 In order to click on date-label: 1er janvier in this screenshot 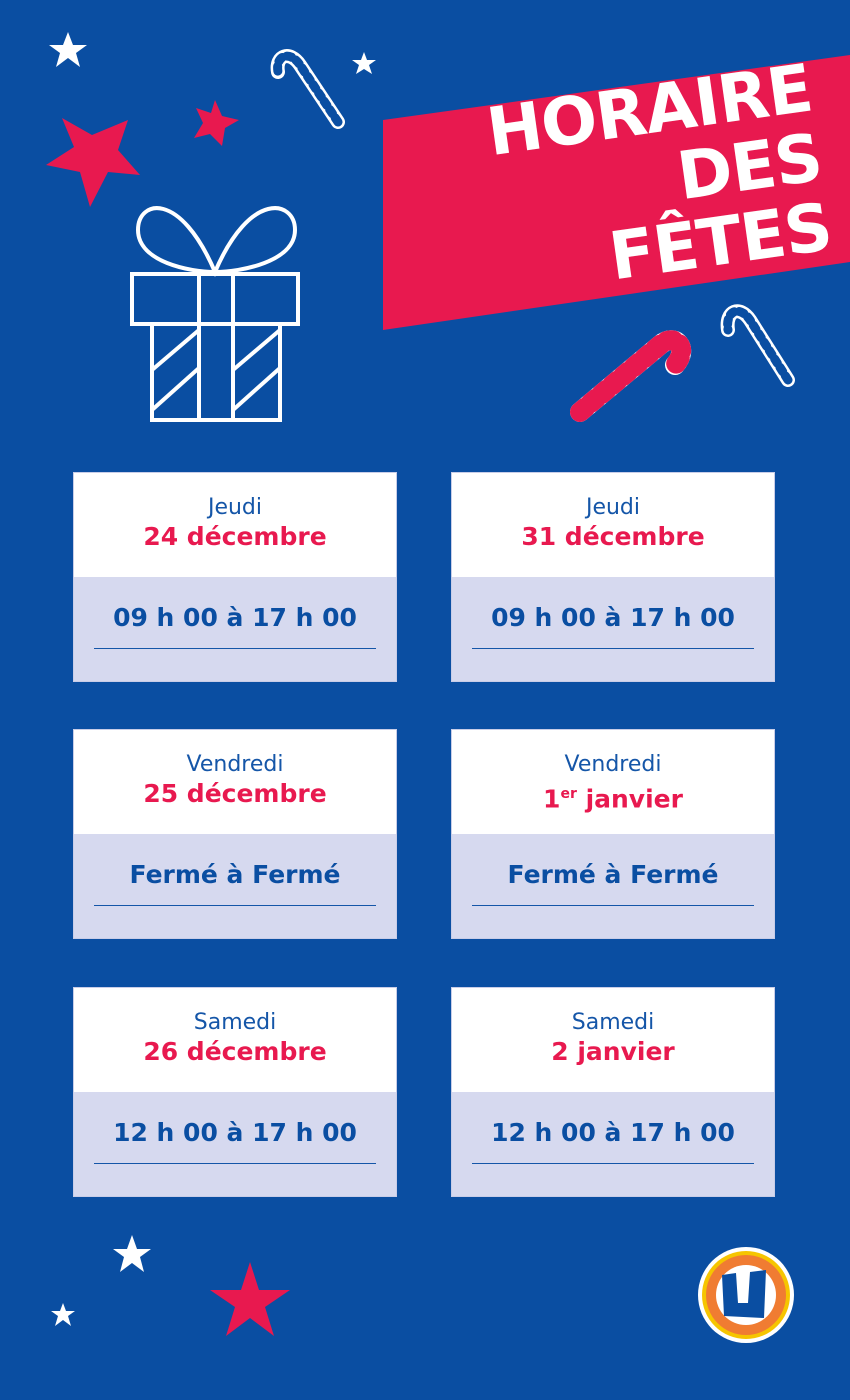, I will do `click(613, 796)`.